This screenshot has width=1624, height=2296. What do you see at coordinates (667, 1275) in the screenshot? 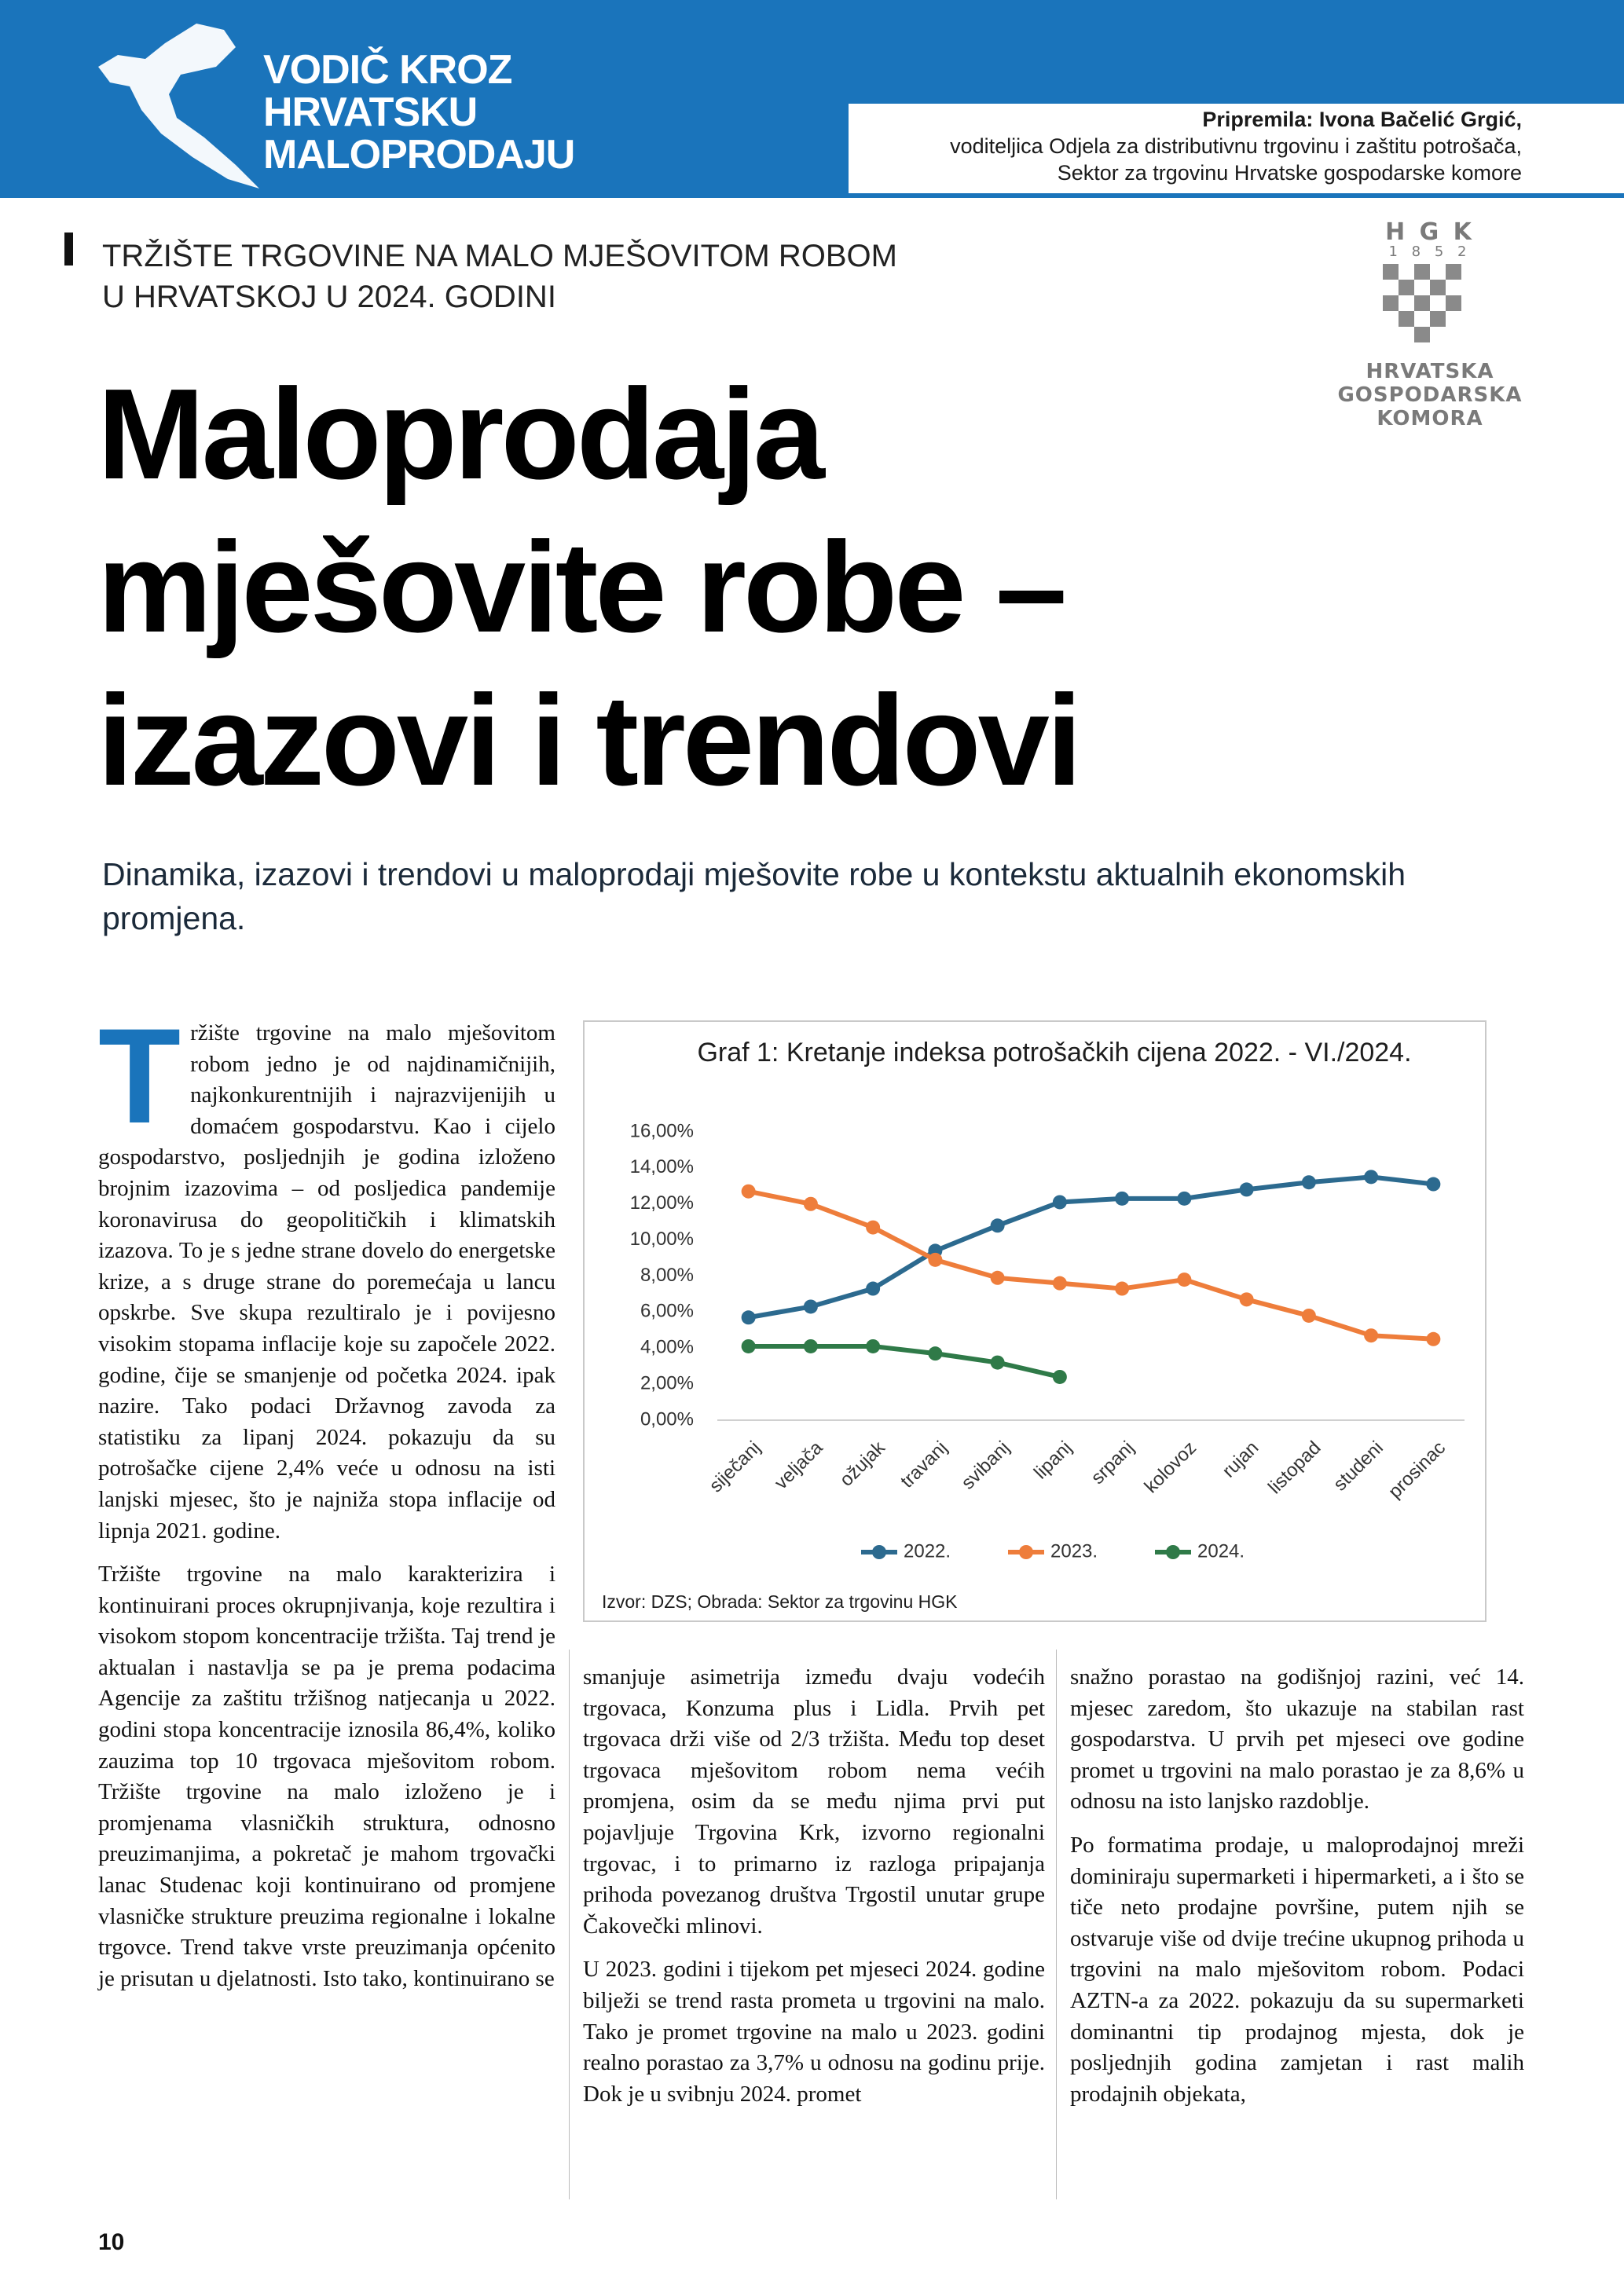
I see `y-tick-label: 8,00%` at bounding box center [667, 1275].